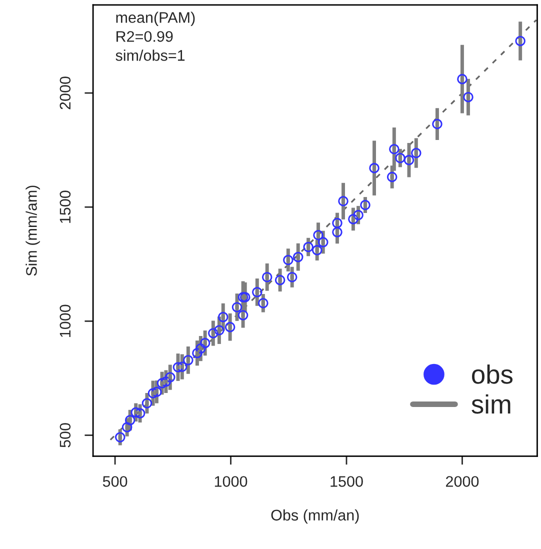 This screenshot has width=541, height=549. What do you see at coordinates (155, 19) in the screenshot?
I see `annotation: mean(PAM)` at bounding box center [155, 19].